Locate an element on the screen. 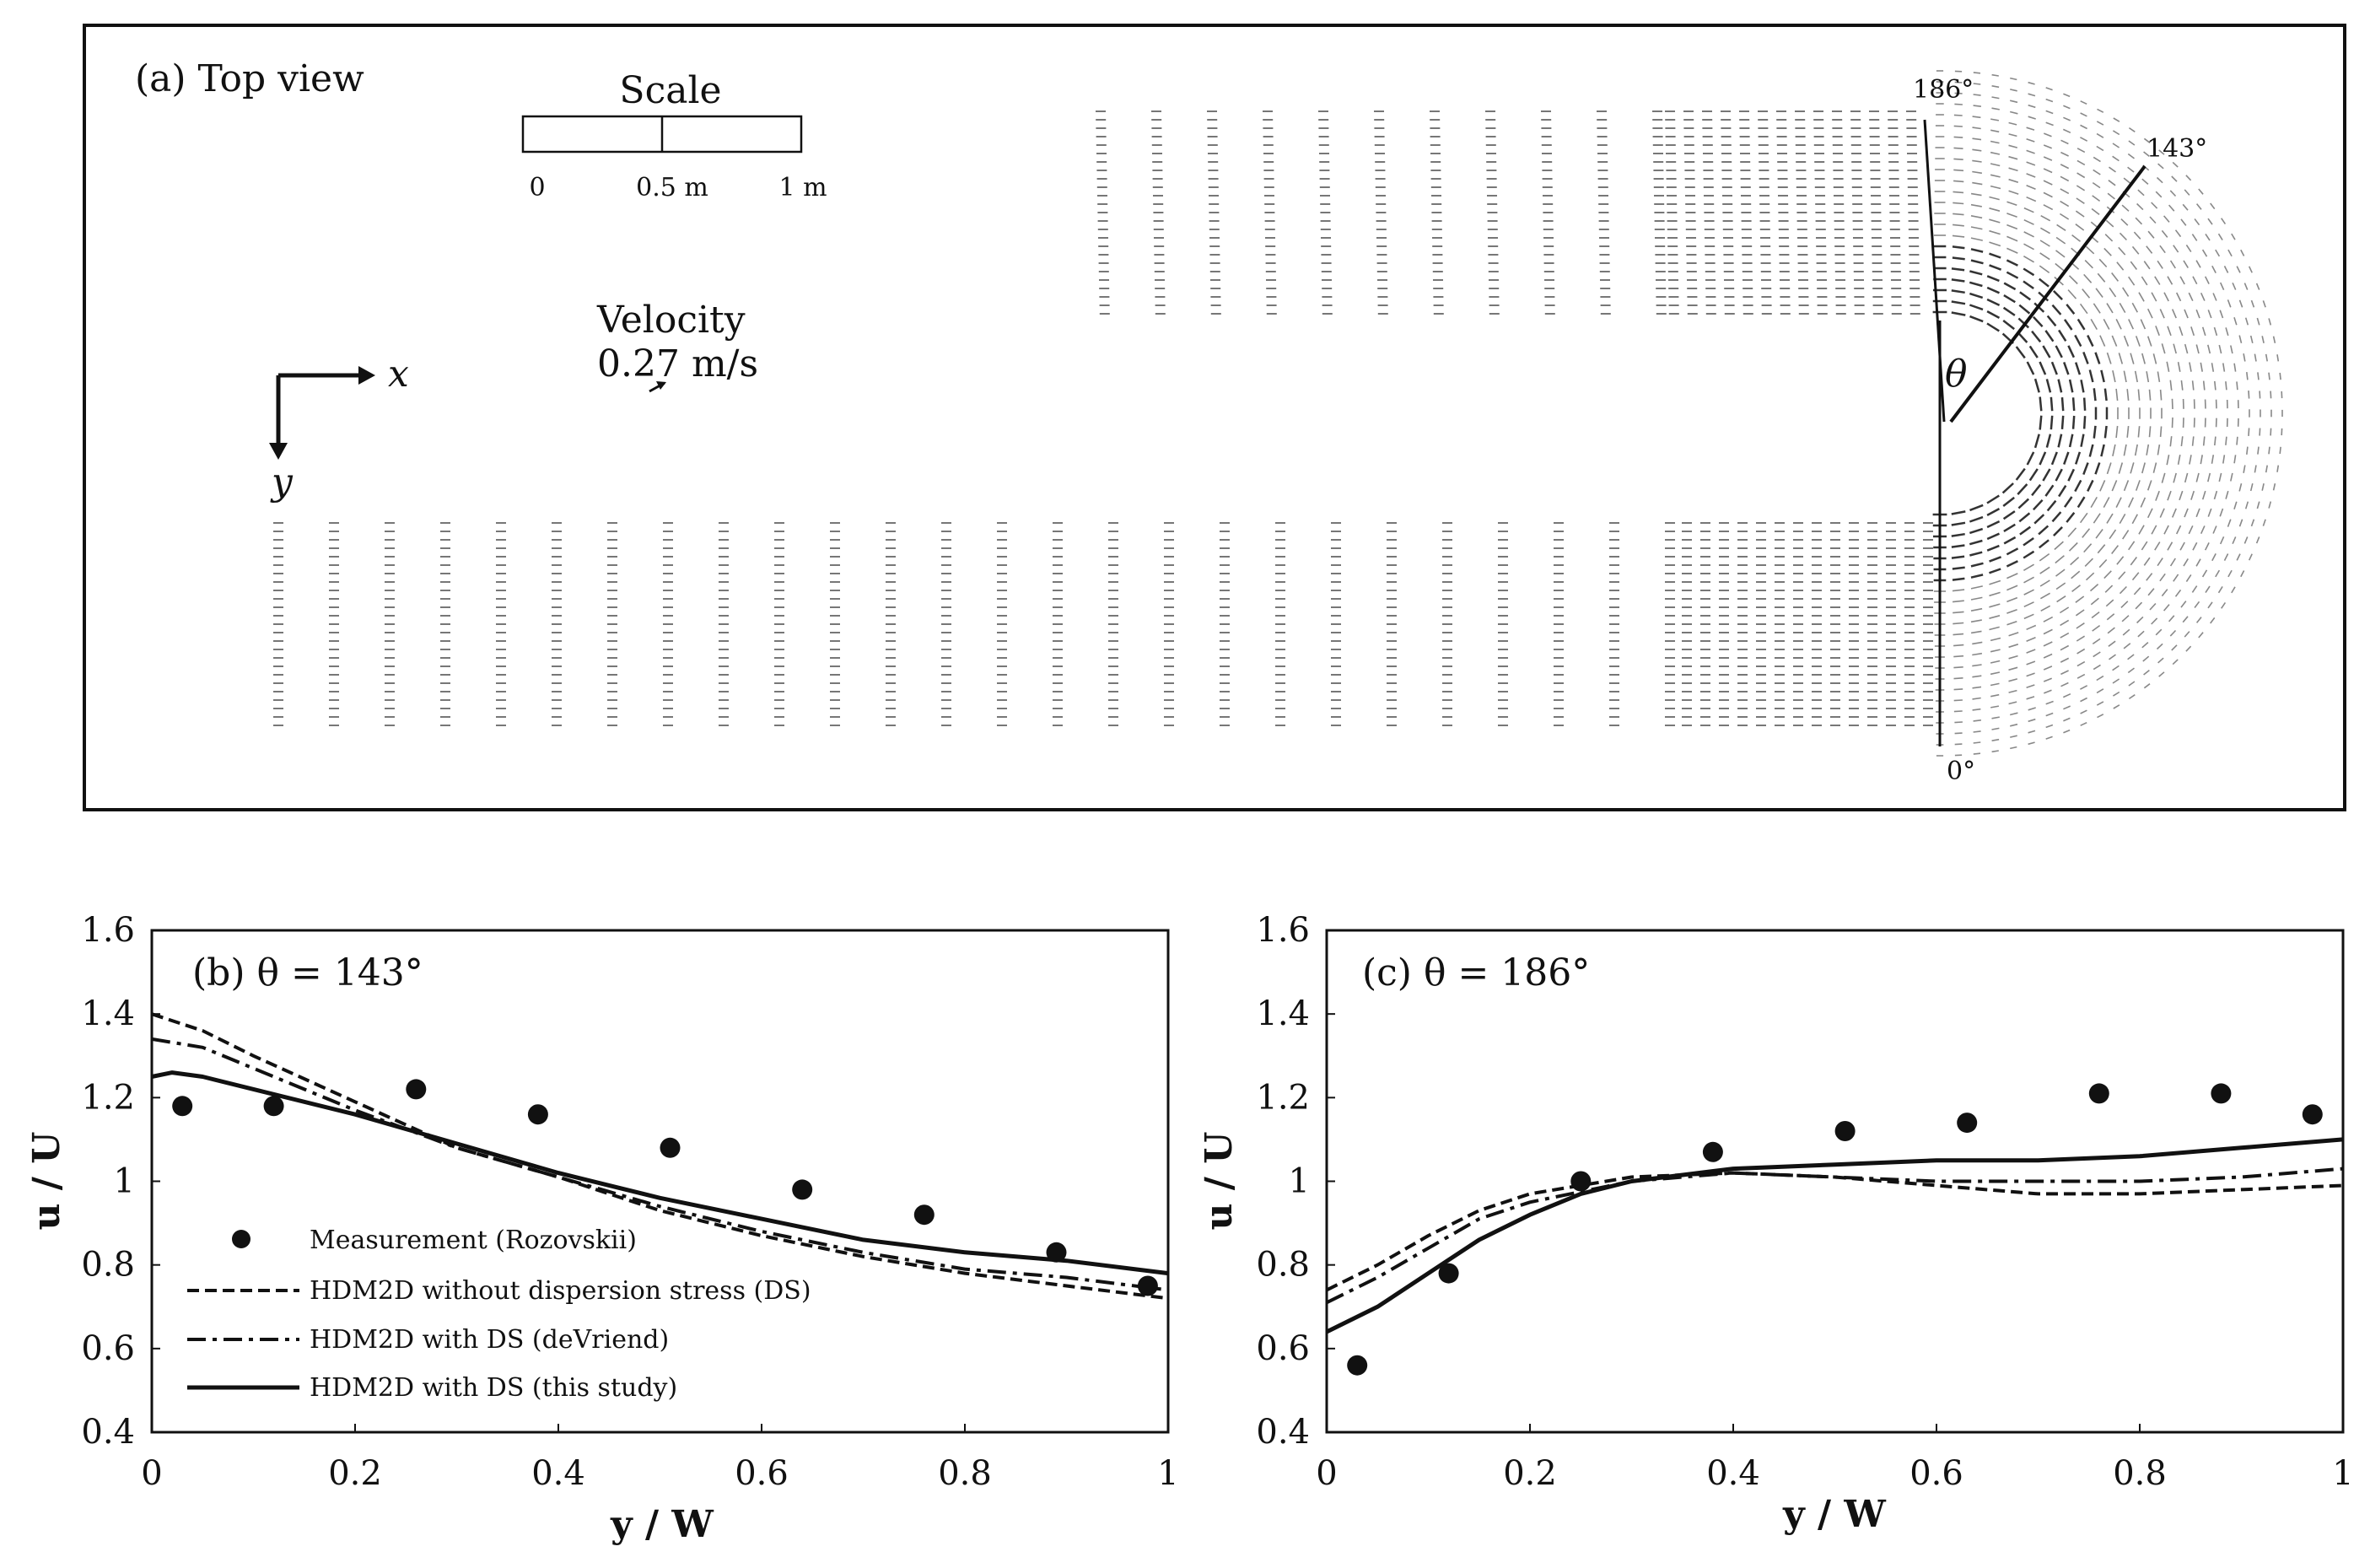 Image resolution: width=2370 pixels, height=1568 pixels. y-axis-arrowhead is located at coordinates (278, 451).